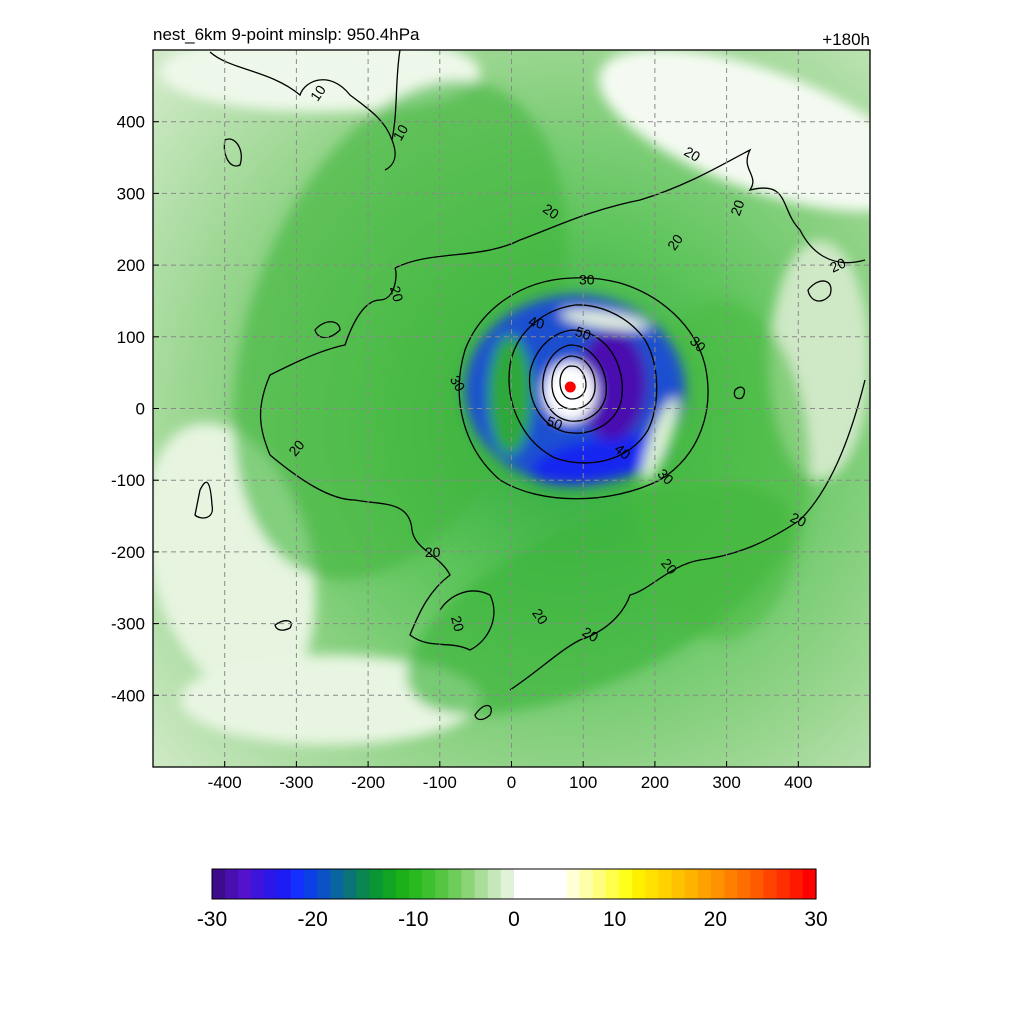 This screenshot has height=1024, width=1024. What do you see at coordinates (131, 265) in the screenshot?
I see `y-tick-label: 200` at bounding box center [131, 265].